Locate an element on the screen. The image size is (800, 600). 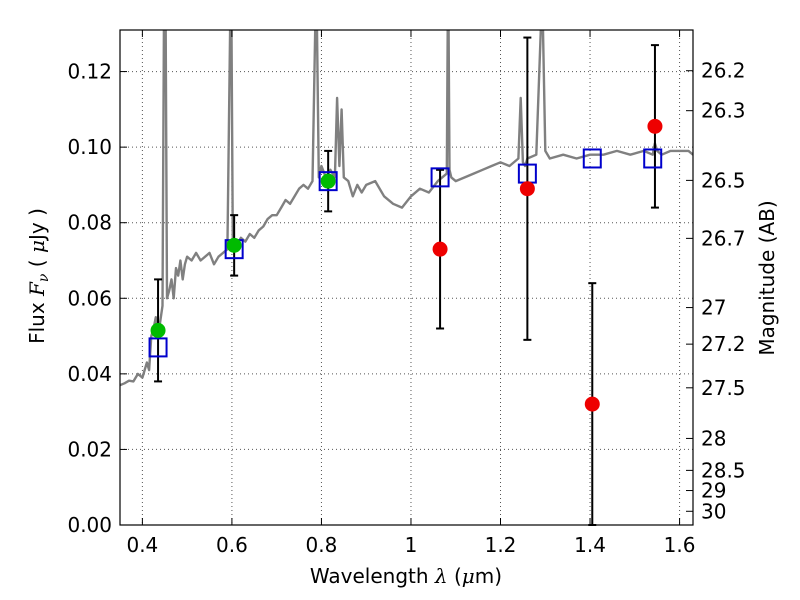
x-axis-label-symbol: λ is located at coordinates (441, 576).